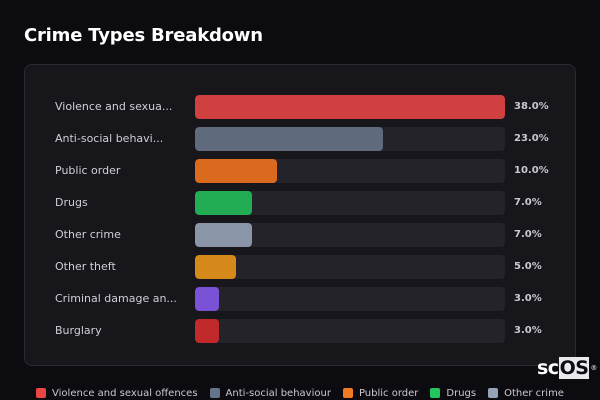  I want to click on legend-item: Other crime, so click(526, 393).